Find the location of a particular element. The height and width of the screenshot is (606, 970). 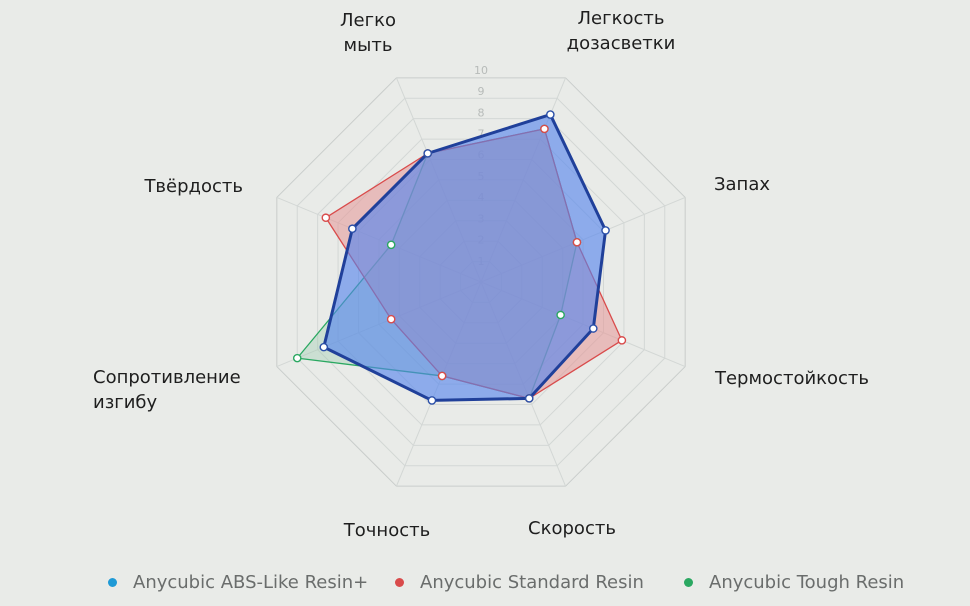

axis-label: Легко мыть is located at coordinates (368, 33).